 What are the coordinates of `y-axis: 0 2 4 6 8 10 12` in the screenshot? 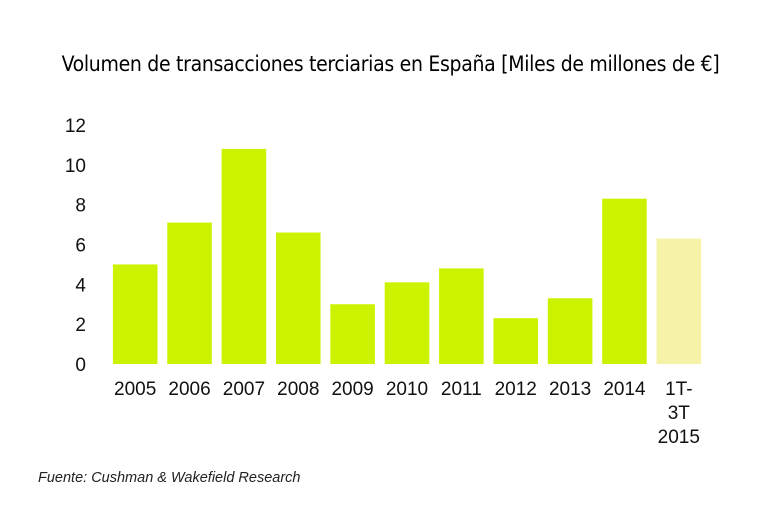 It's located at (76, 246).